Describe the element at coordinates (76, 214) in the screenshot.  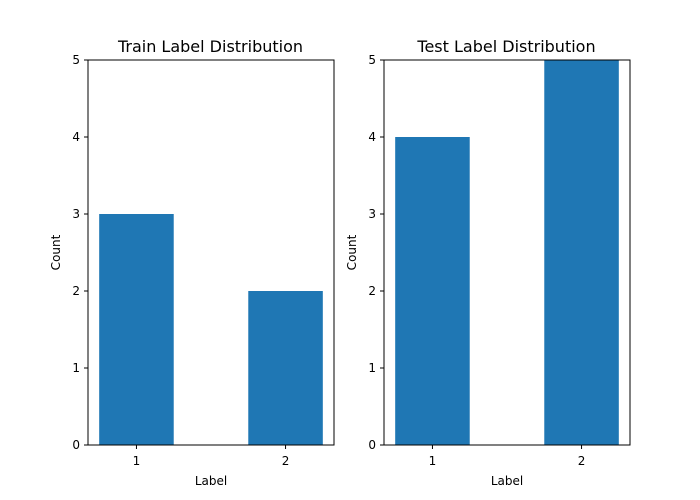
I see `train-y-tick-label: 3` at that location.